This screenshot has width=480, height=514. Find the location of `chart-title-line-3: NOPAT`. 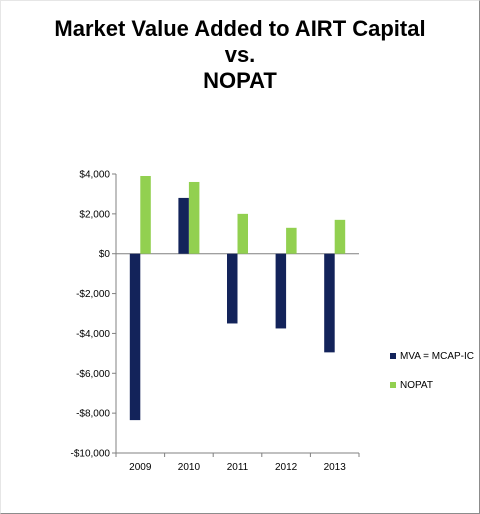

chart-title-line-3: NOPAT is located at coordinates (240, 80).